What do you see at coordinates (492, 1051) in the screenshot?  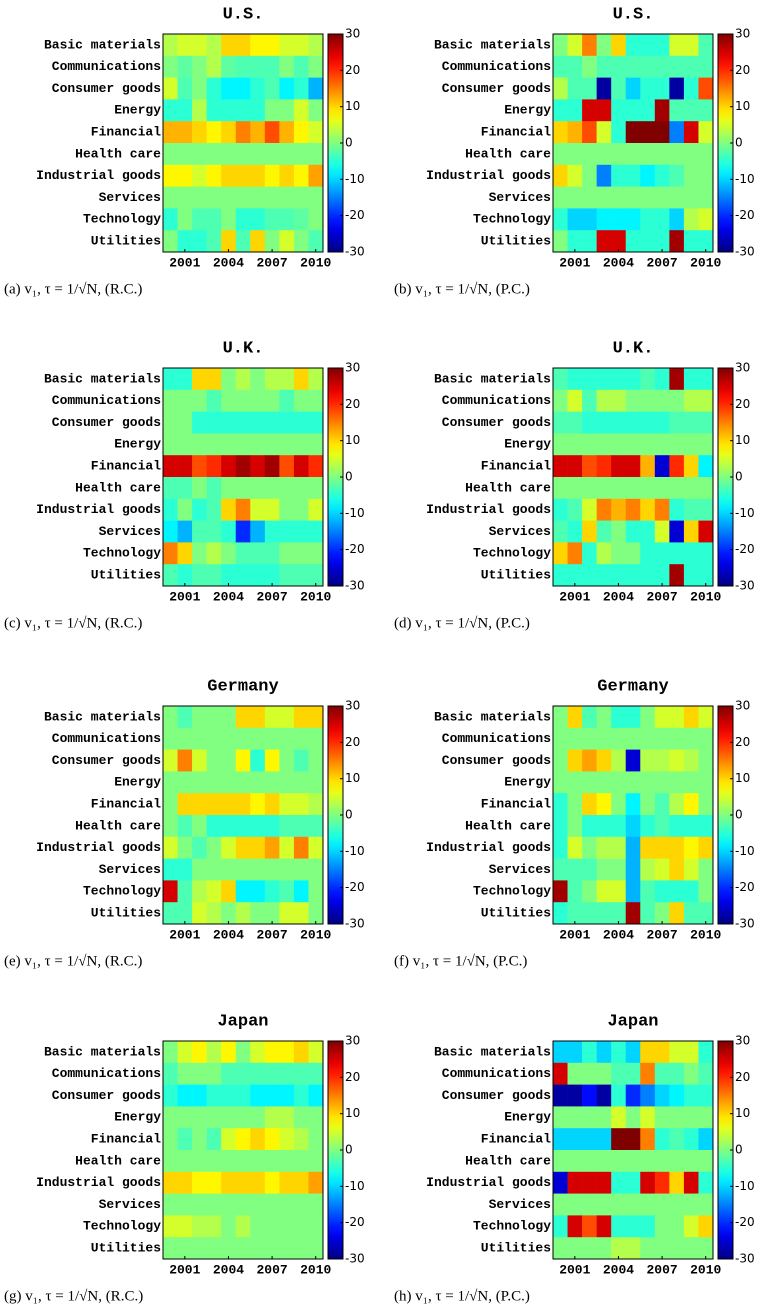 I see `row-label: Basic materials` at bounding box center [492, 1051].